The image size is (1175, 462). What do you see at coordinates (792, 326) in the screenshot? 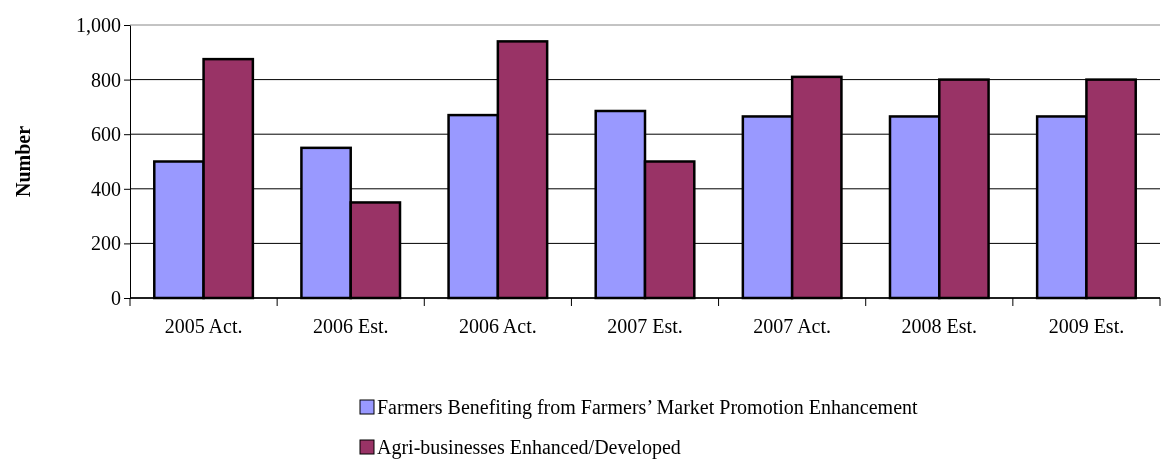
I see `x-tick-label: 2007 Act.` at bounding box center [792, 326].